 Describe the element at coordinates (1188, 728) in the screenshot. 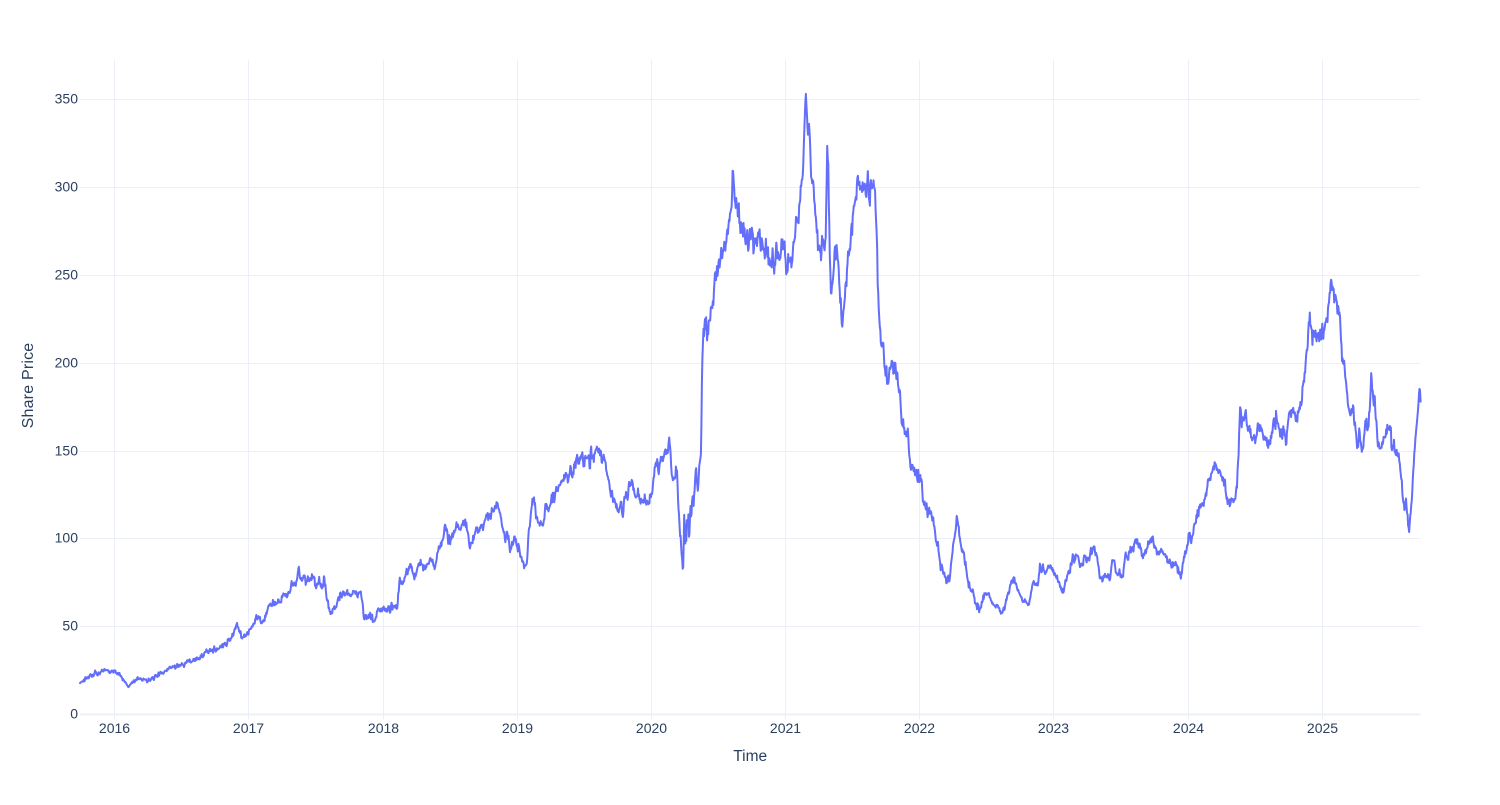

I see `svg-text: 2024` at that location.